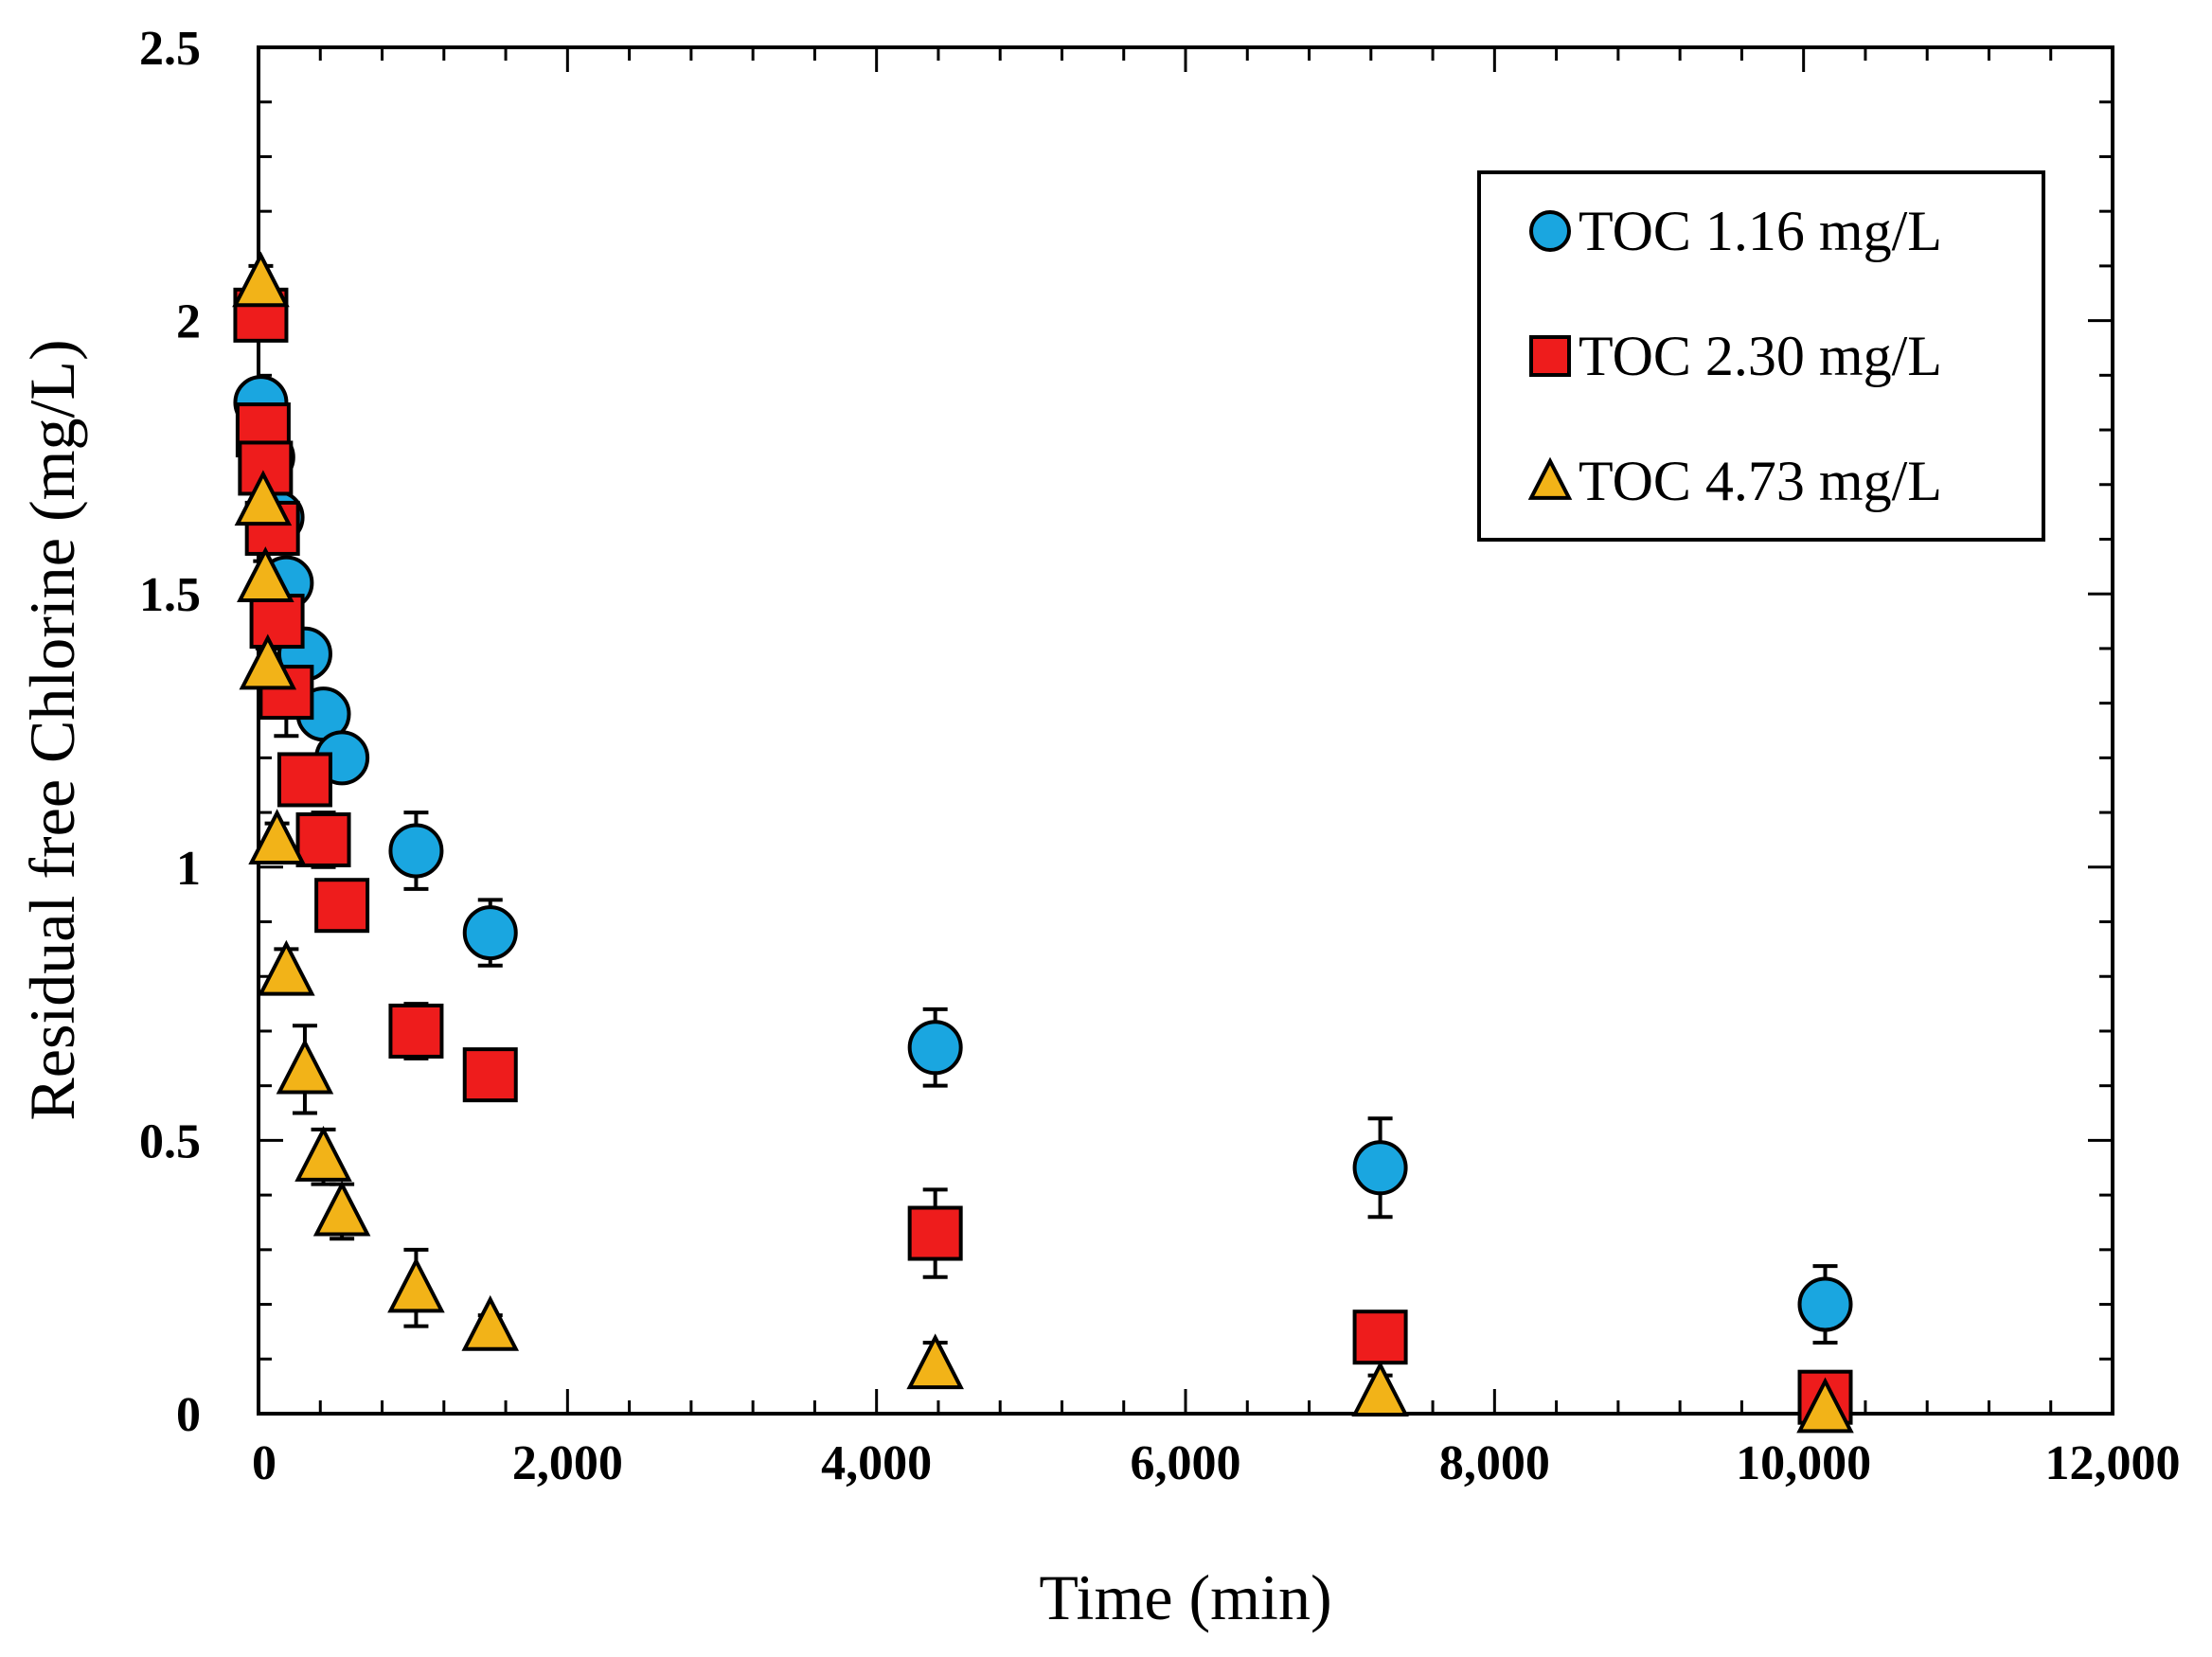  Describe the element at coordinates (1550, 231) in the screenshot. I see `legend-marker-circle` at that location.